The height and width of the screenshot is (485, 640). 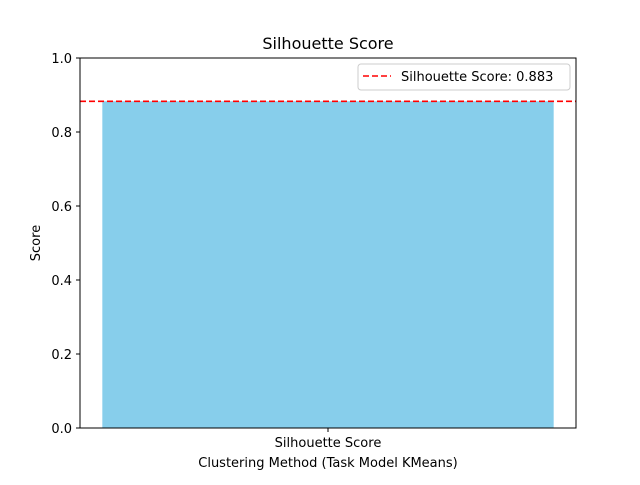 I want to click on legend: Silhouette Score: 0.883, so click(x=464, y=77).